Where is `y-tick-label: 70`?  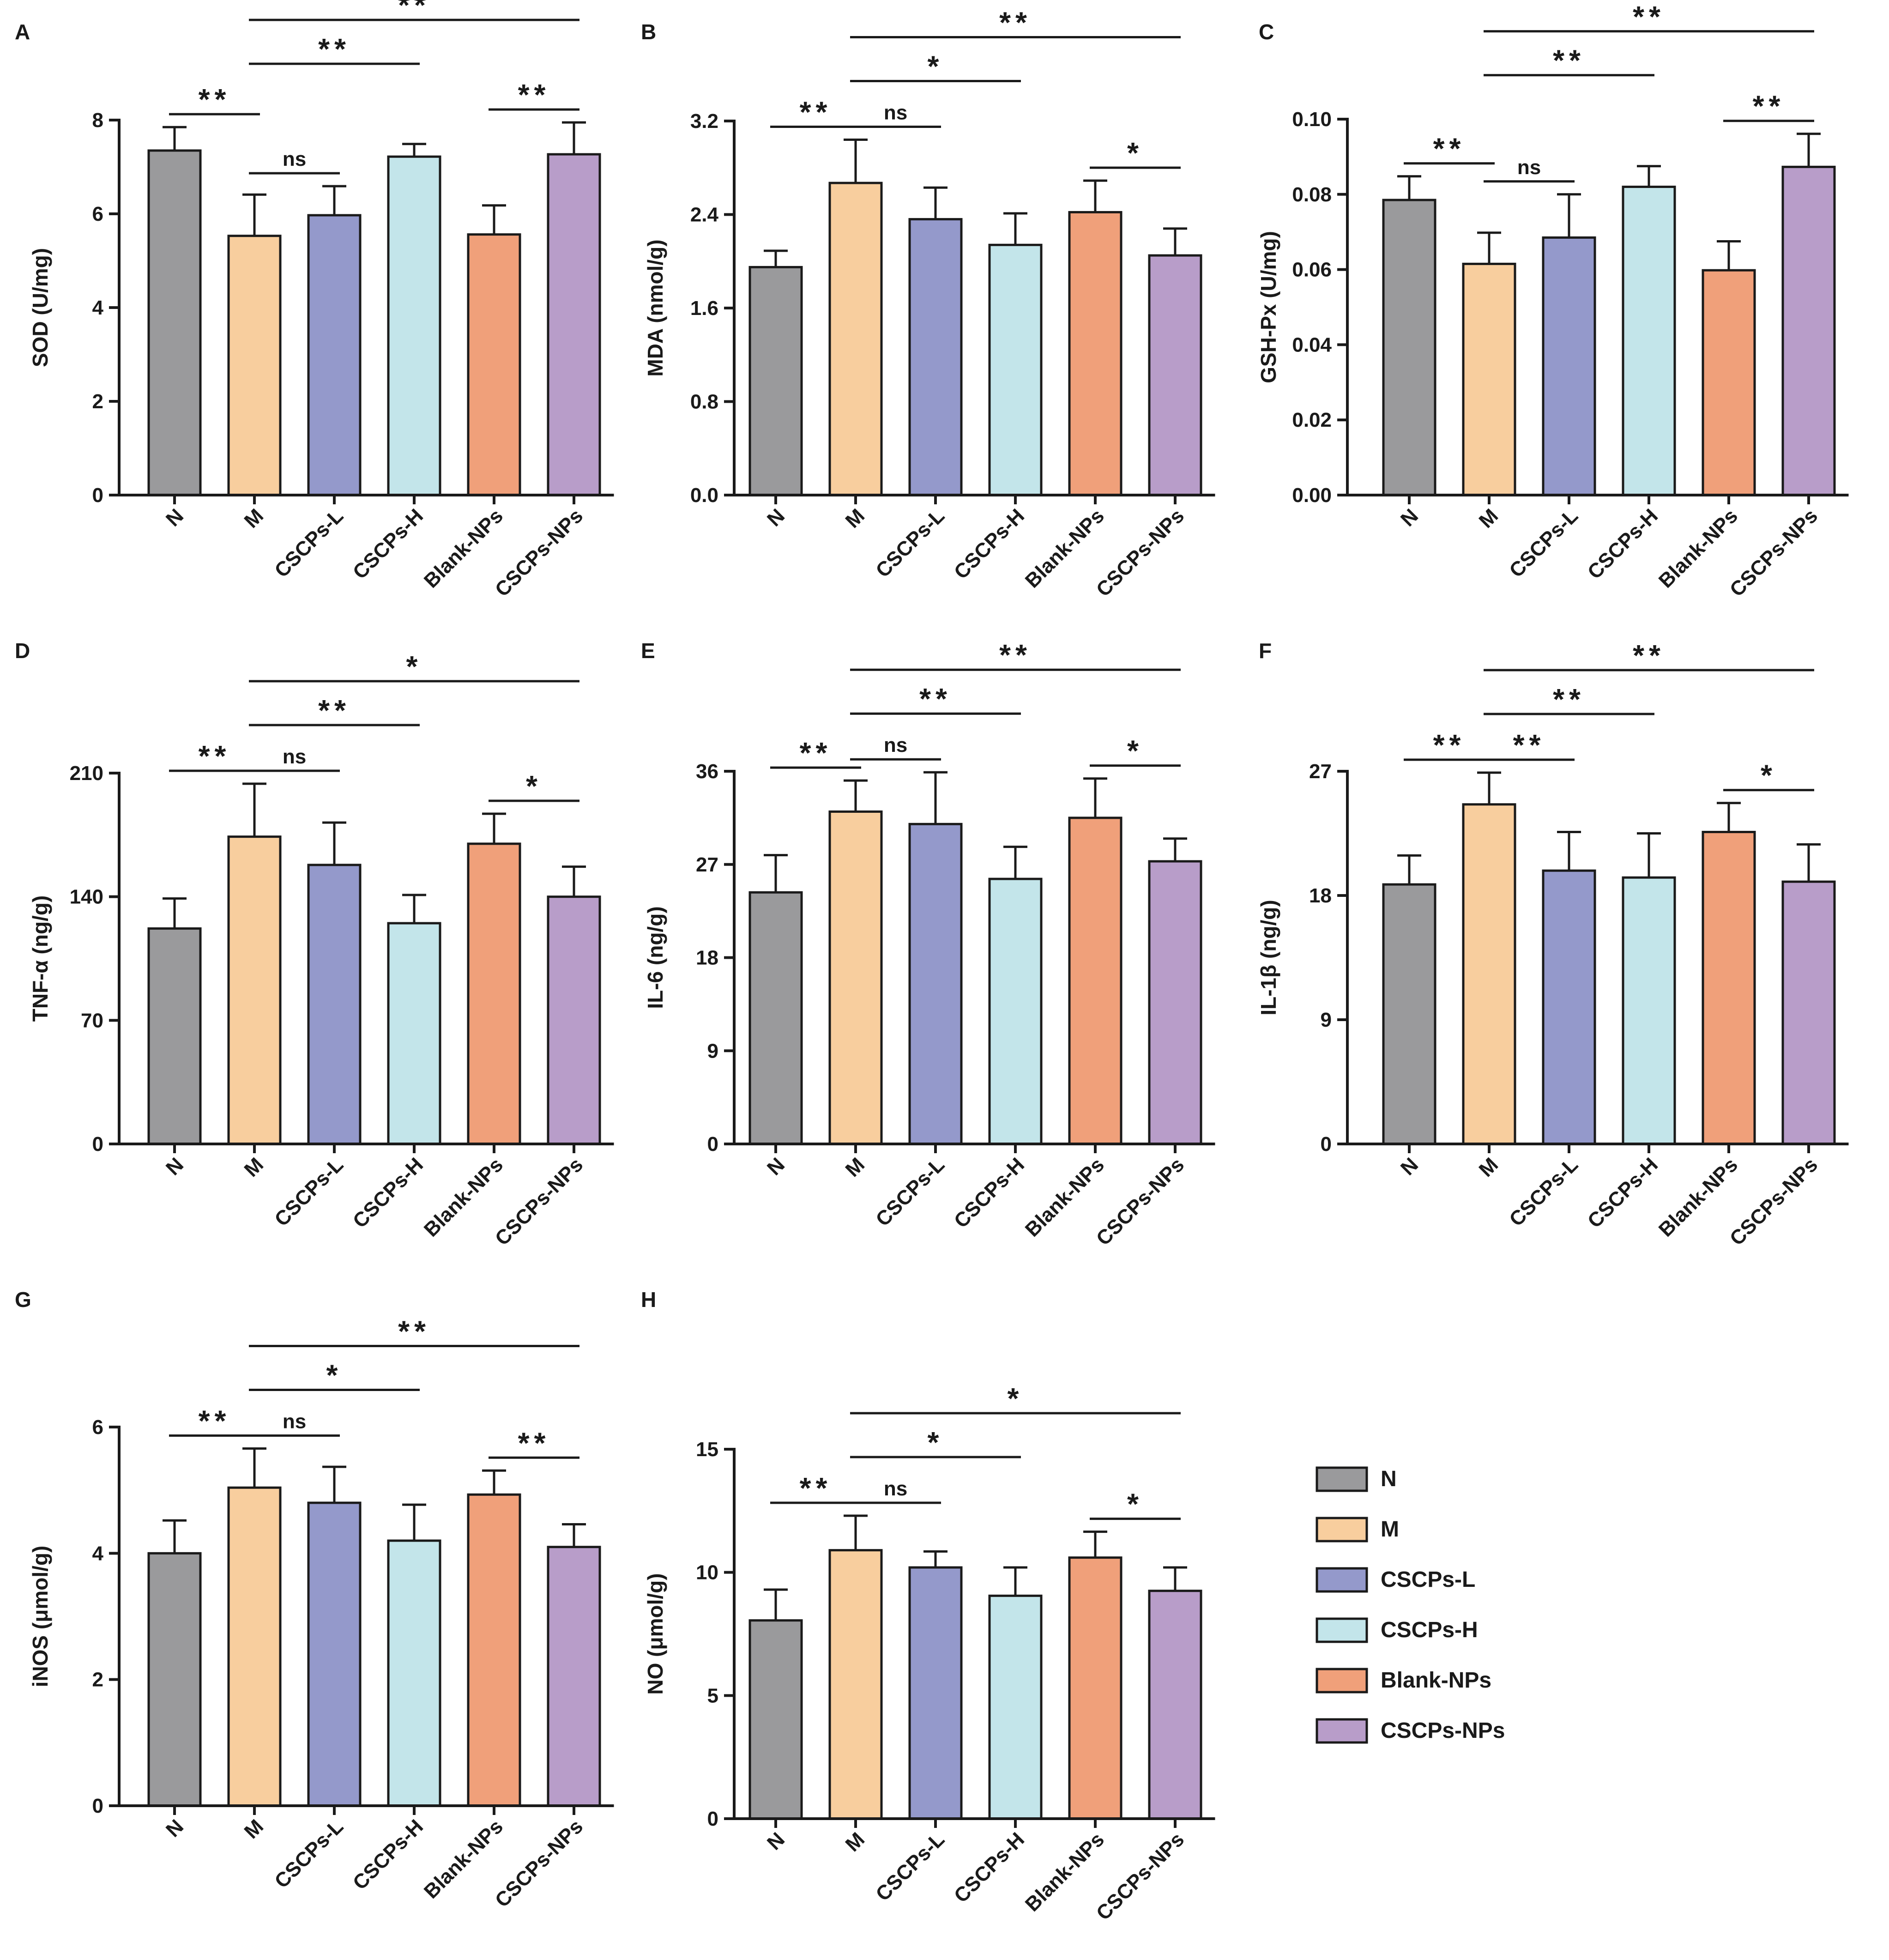
y-tick-label: 70 is located at coordinates (92, 1020).